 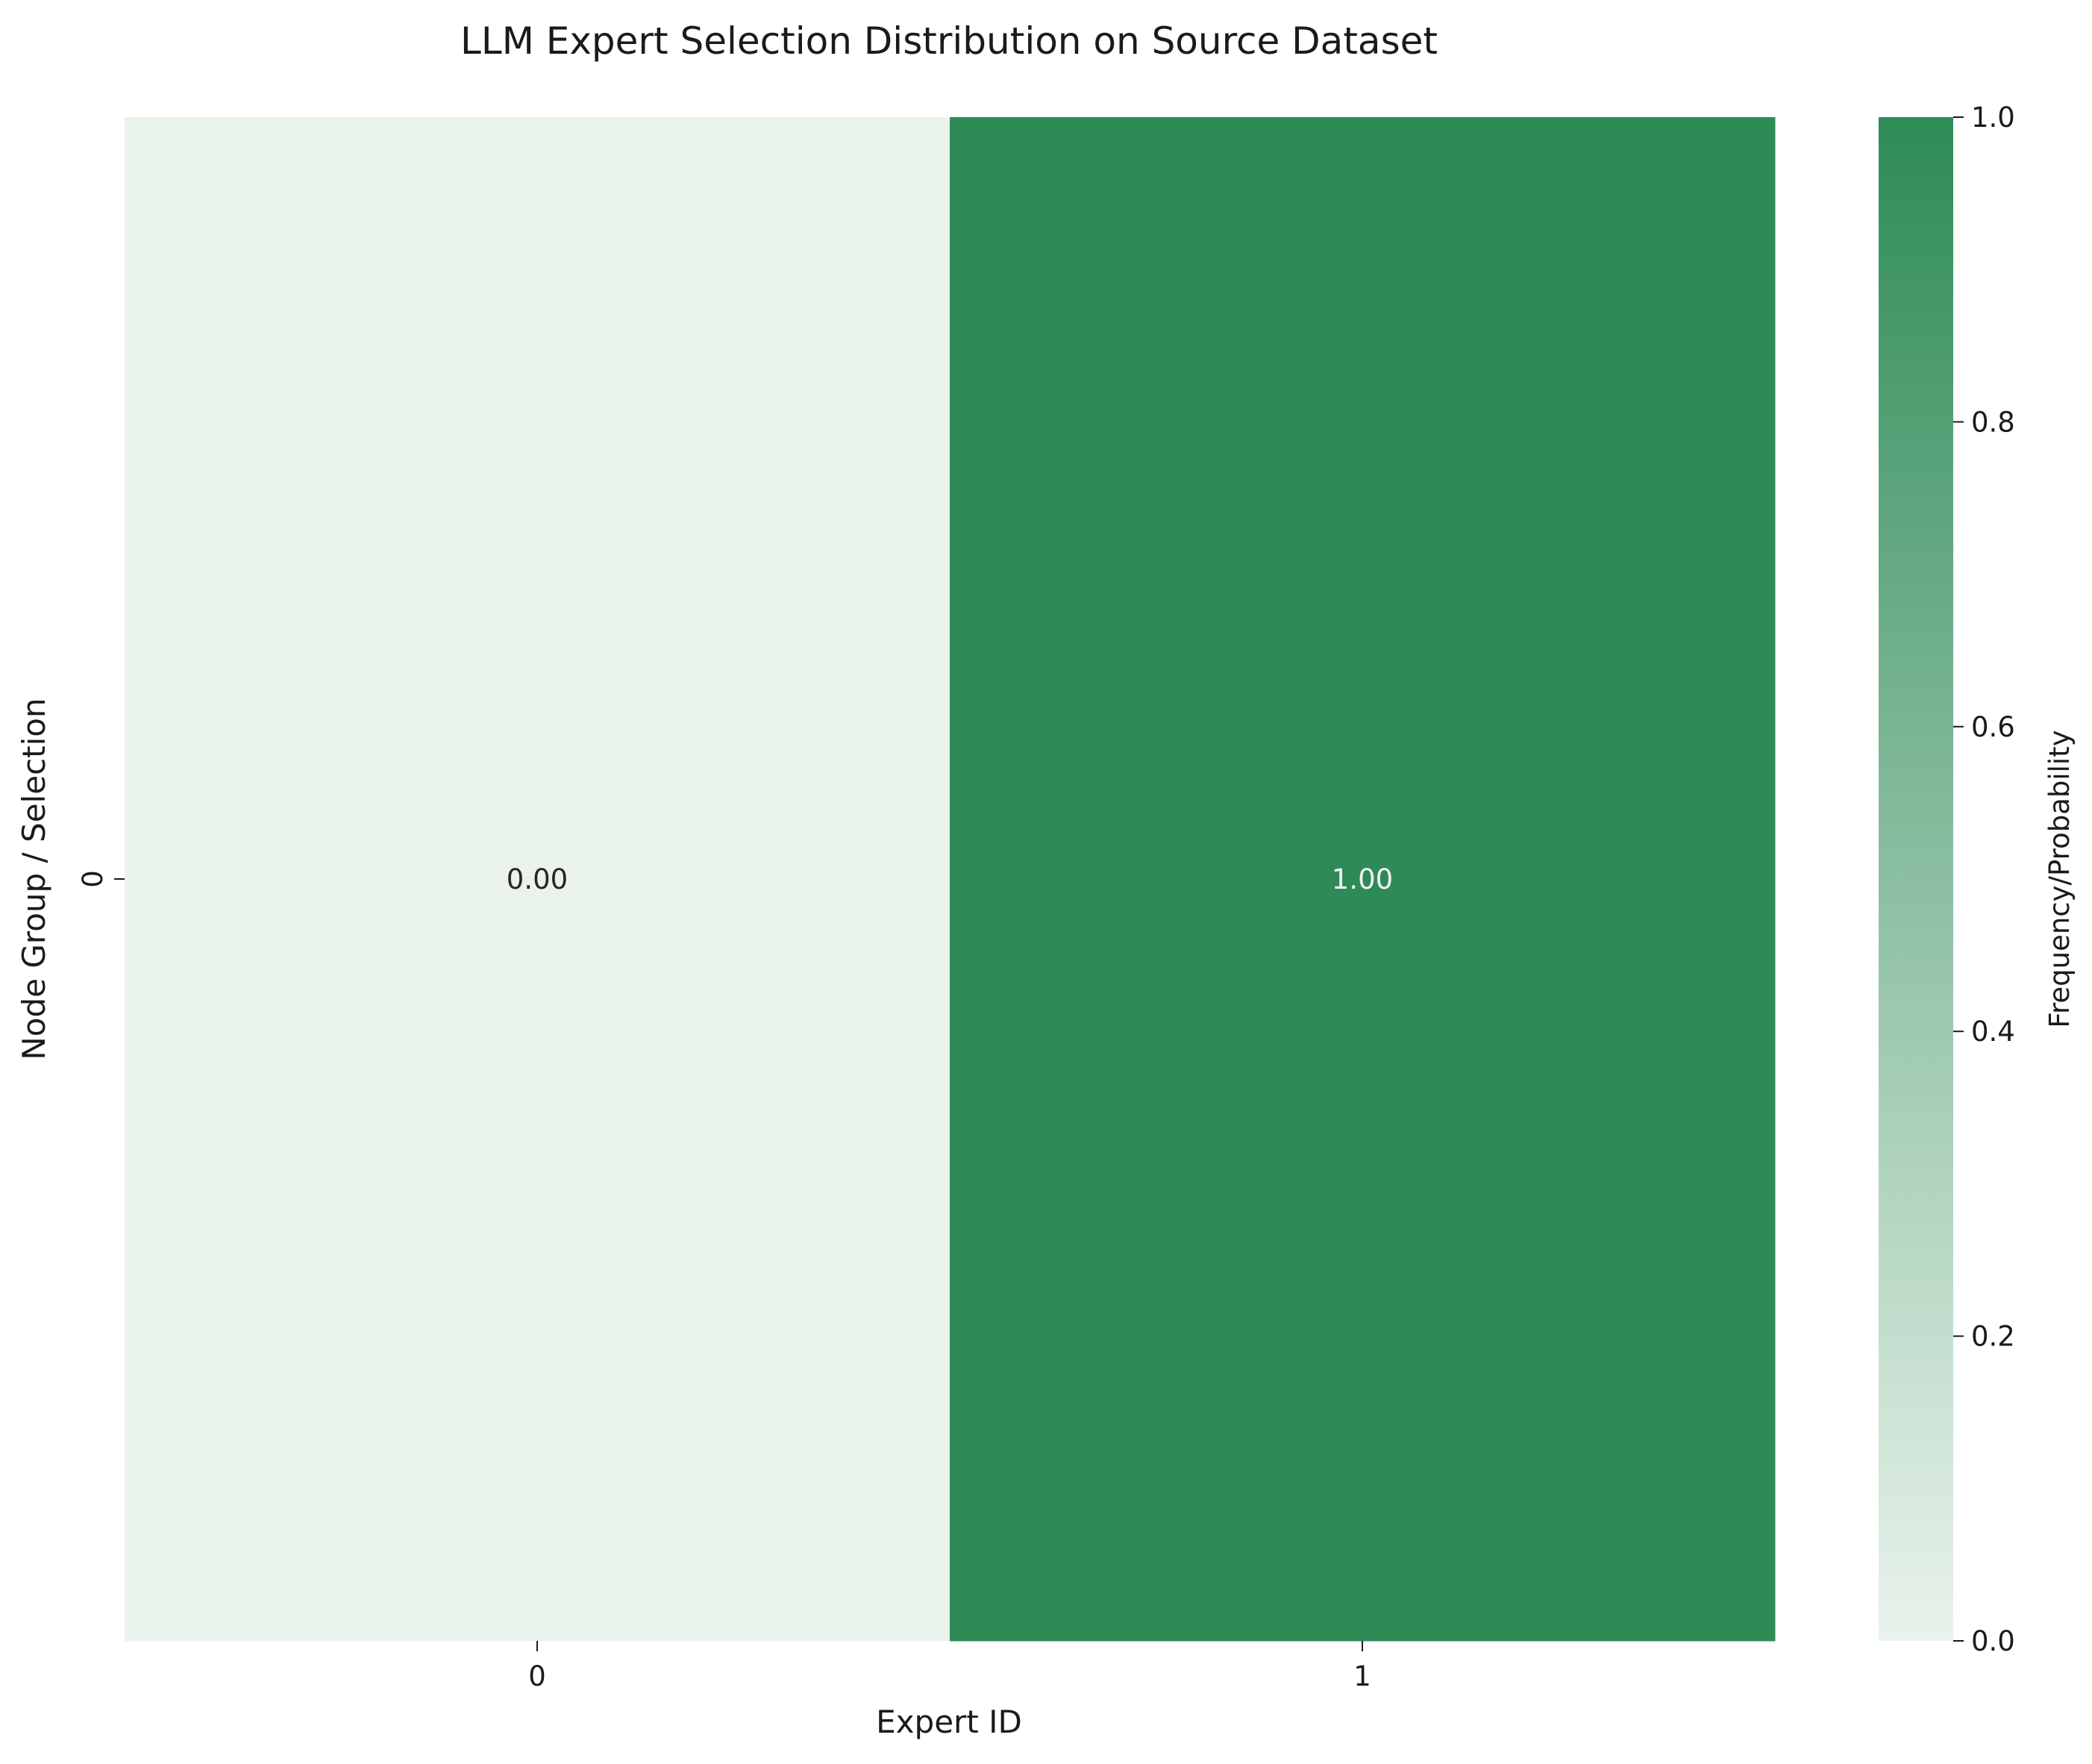 I want to click on colorbar-tick-label-0: 0.0, so click(x=1993, y=1641).